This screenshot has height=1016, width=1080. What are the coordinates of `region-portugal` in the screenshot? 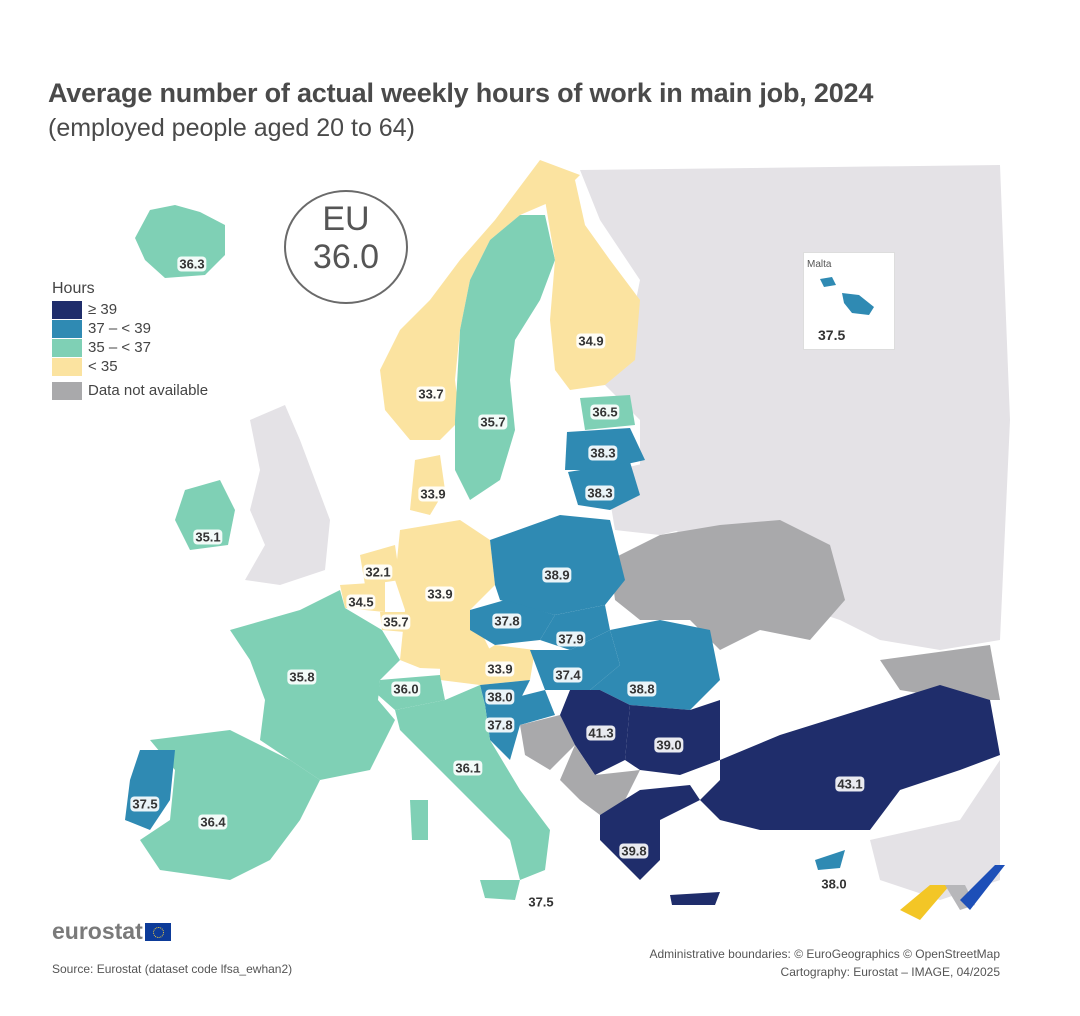 It's located at (150, 790).